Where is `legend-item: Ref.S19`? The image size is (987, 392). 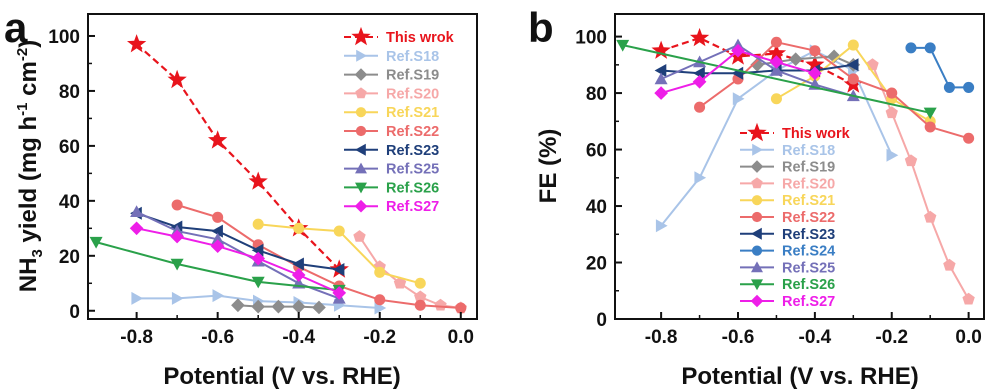 legend-item: Ref.S19 is located at coordinates (391, 76).